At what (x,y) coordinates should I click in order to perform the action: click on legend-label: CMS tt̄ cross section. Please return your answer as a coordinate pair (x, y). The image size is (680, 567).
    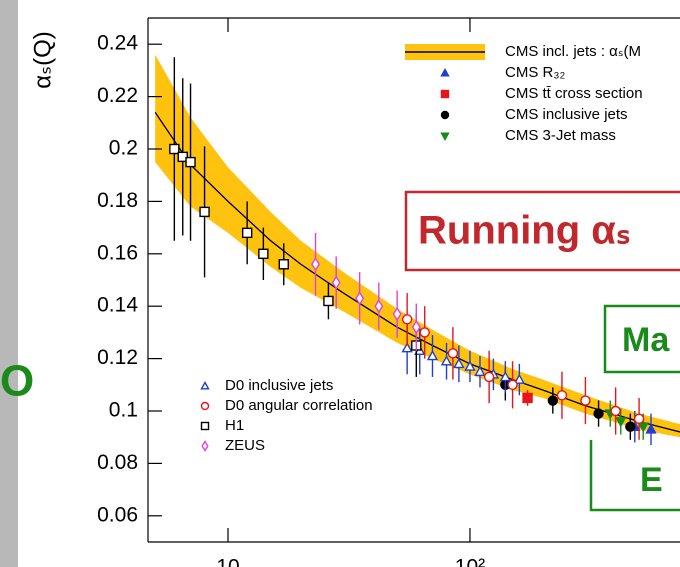
    Looking at the image, I should click on (574, 93).